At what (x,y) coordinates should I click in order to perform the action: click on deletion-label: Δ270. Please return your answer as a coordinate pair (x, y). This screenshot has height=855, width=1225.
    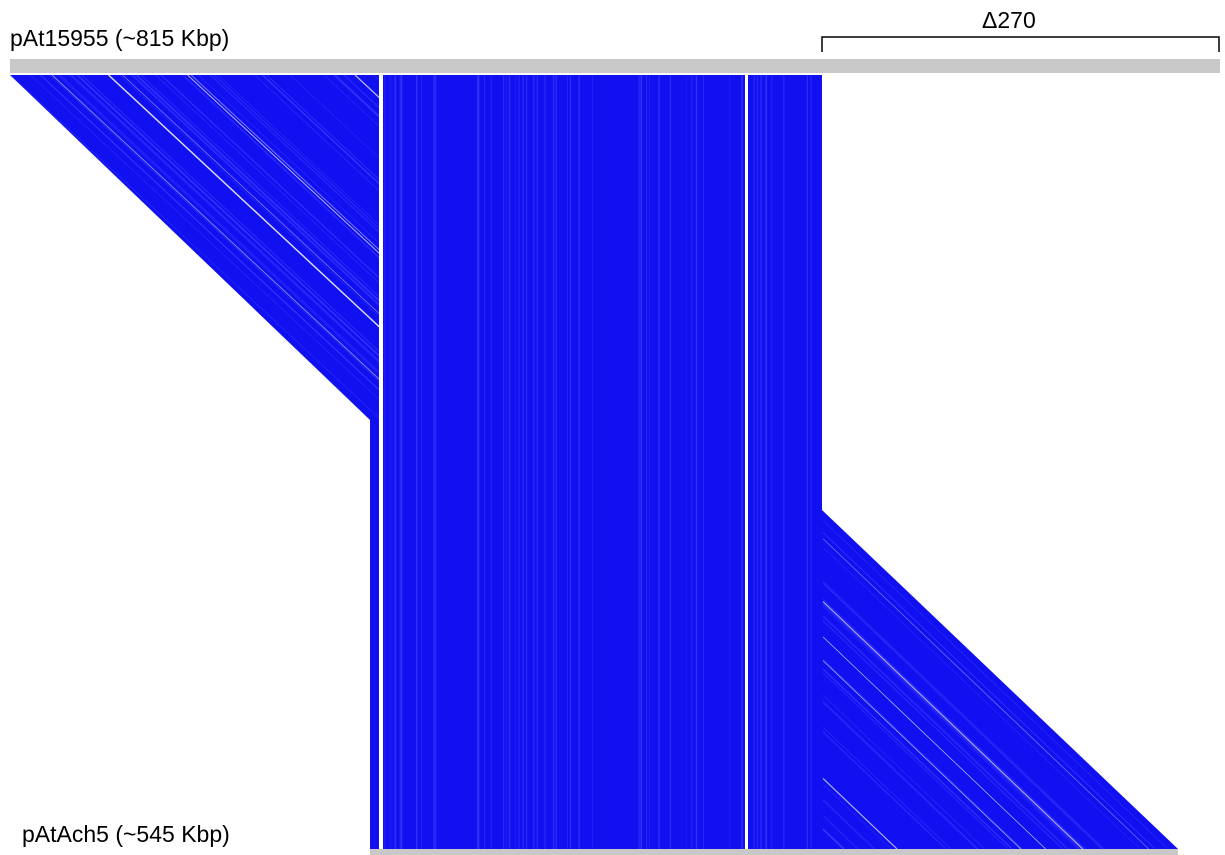
    Looking at the image, I should click on (1009, 20).